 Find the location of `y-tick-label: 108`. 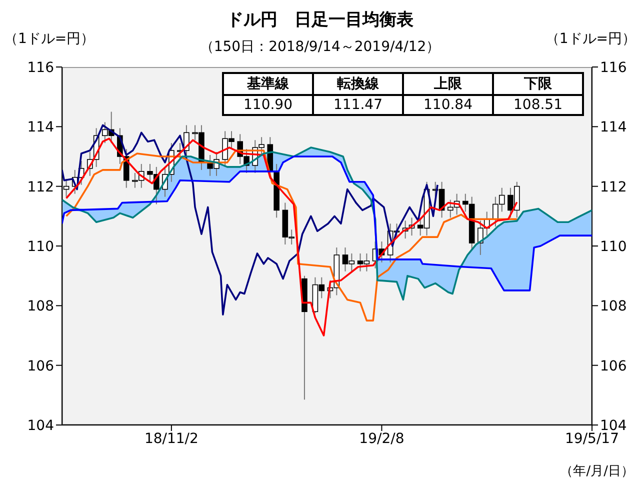

y-tick-label: 108 is located at coordinates (40, 306).